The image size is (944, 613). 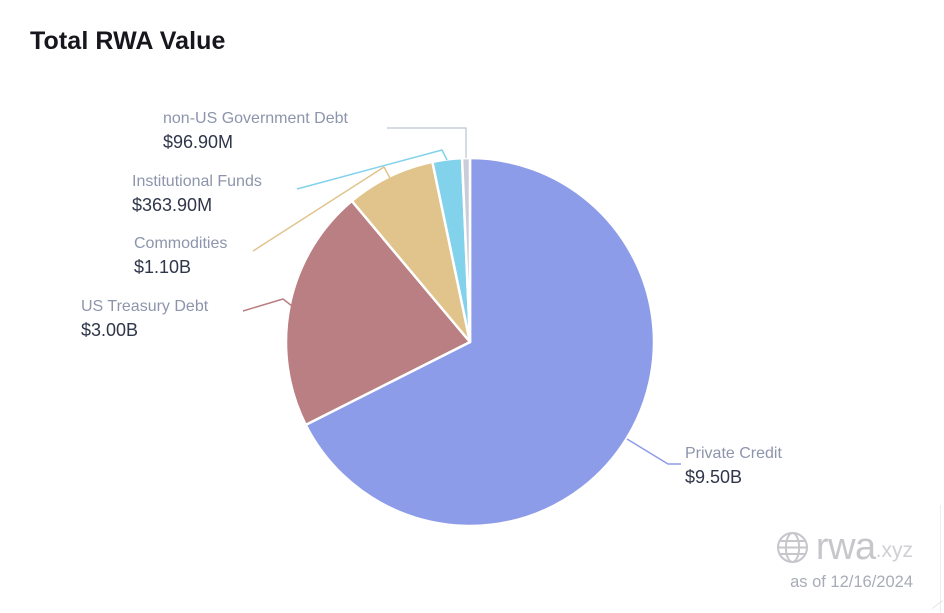 I want to click on slice-label-private-credit: Private Credit $9.50B, so click(x=733, y=465).